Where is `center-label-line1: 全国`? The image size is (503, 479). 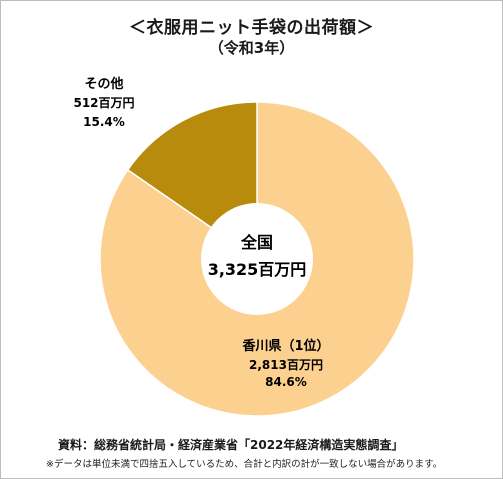
center-label-line1: 全国 is located at coordinates (256, 242).